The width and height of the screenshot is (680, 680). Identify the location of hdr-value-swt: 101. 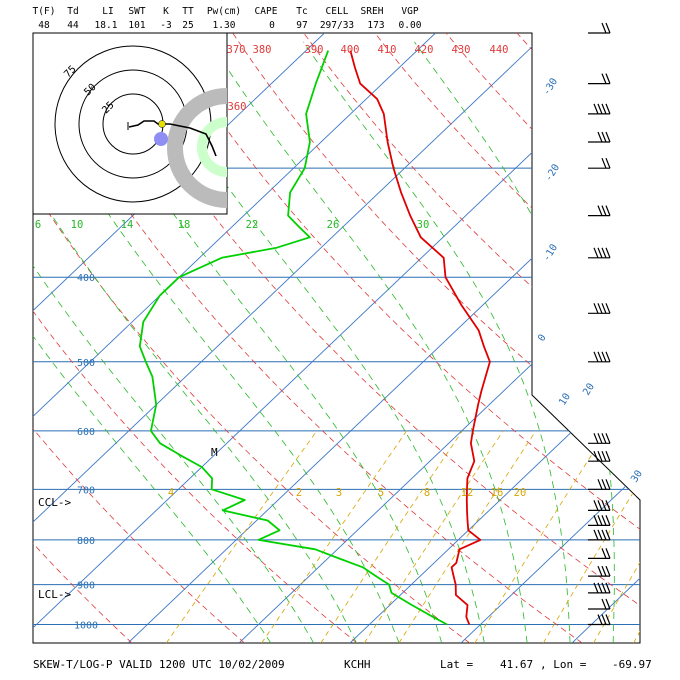
(136, 25).